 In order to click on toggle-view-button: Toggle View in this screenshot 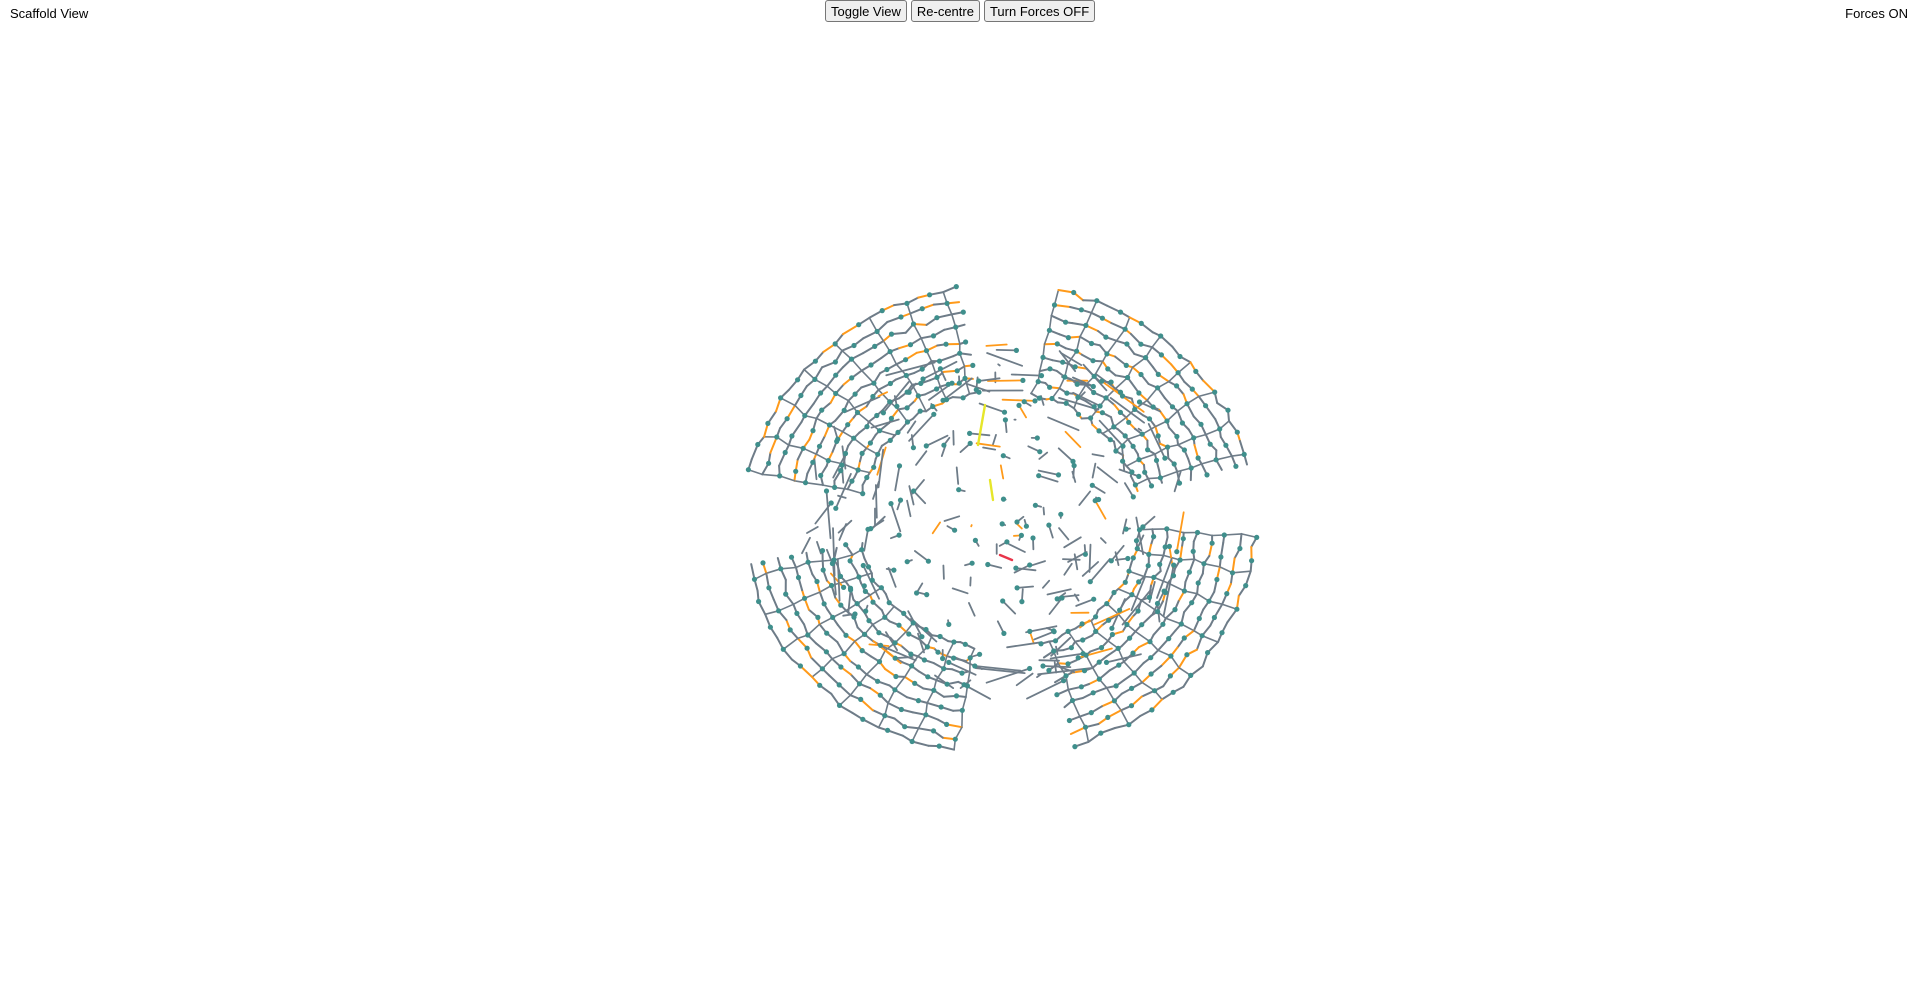, I will do `click(866, 11)`.